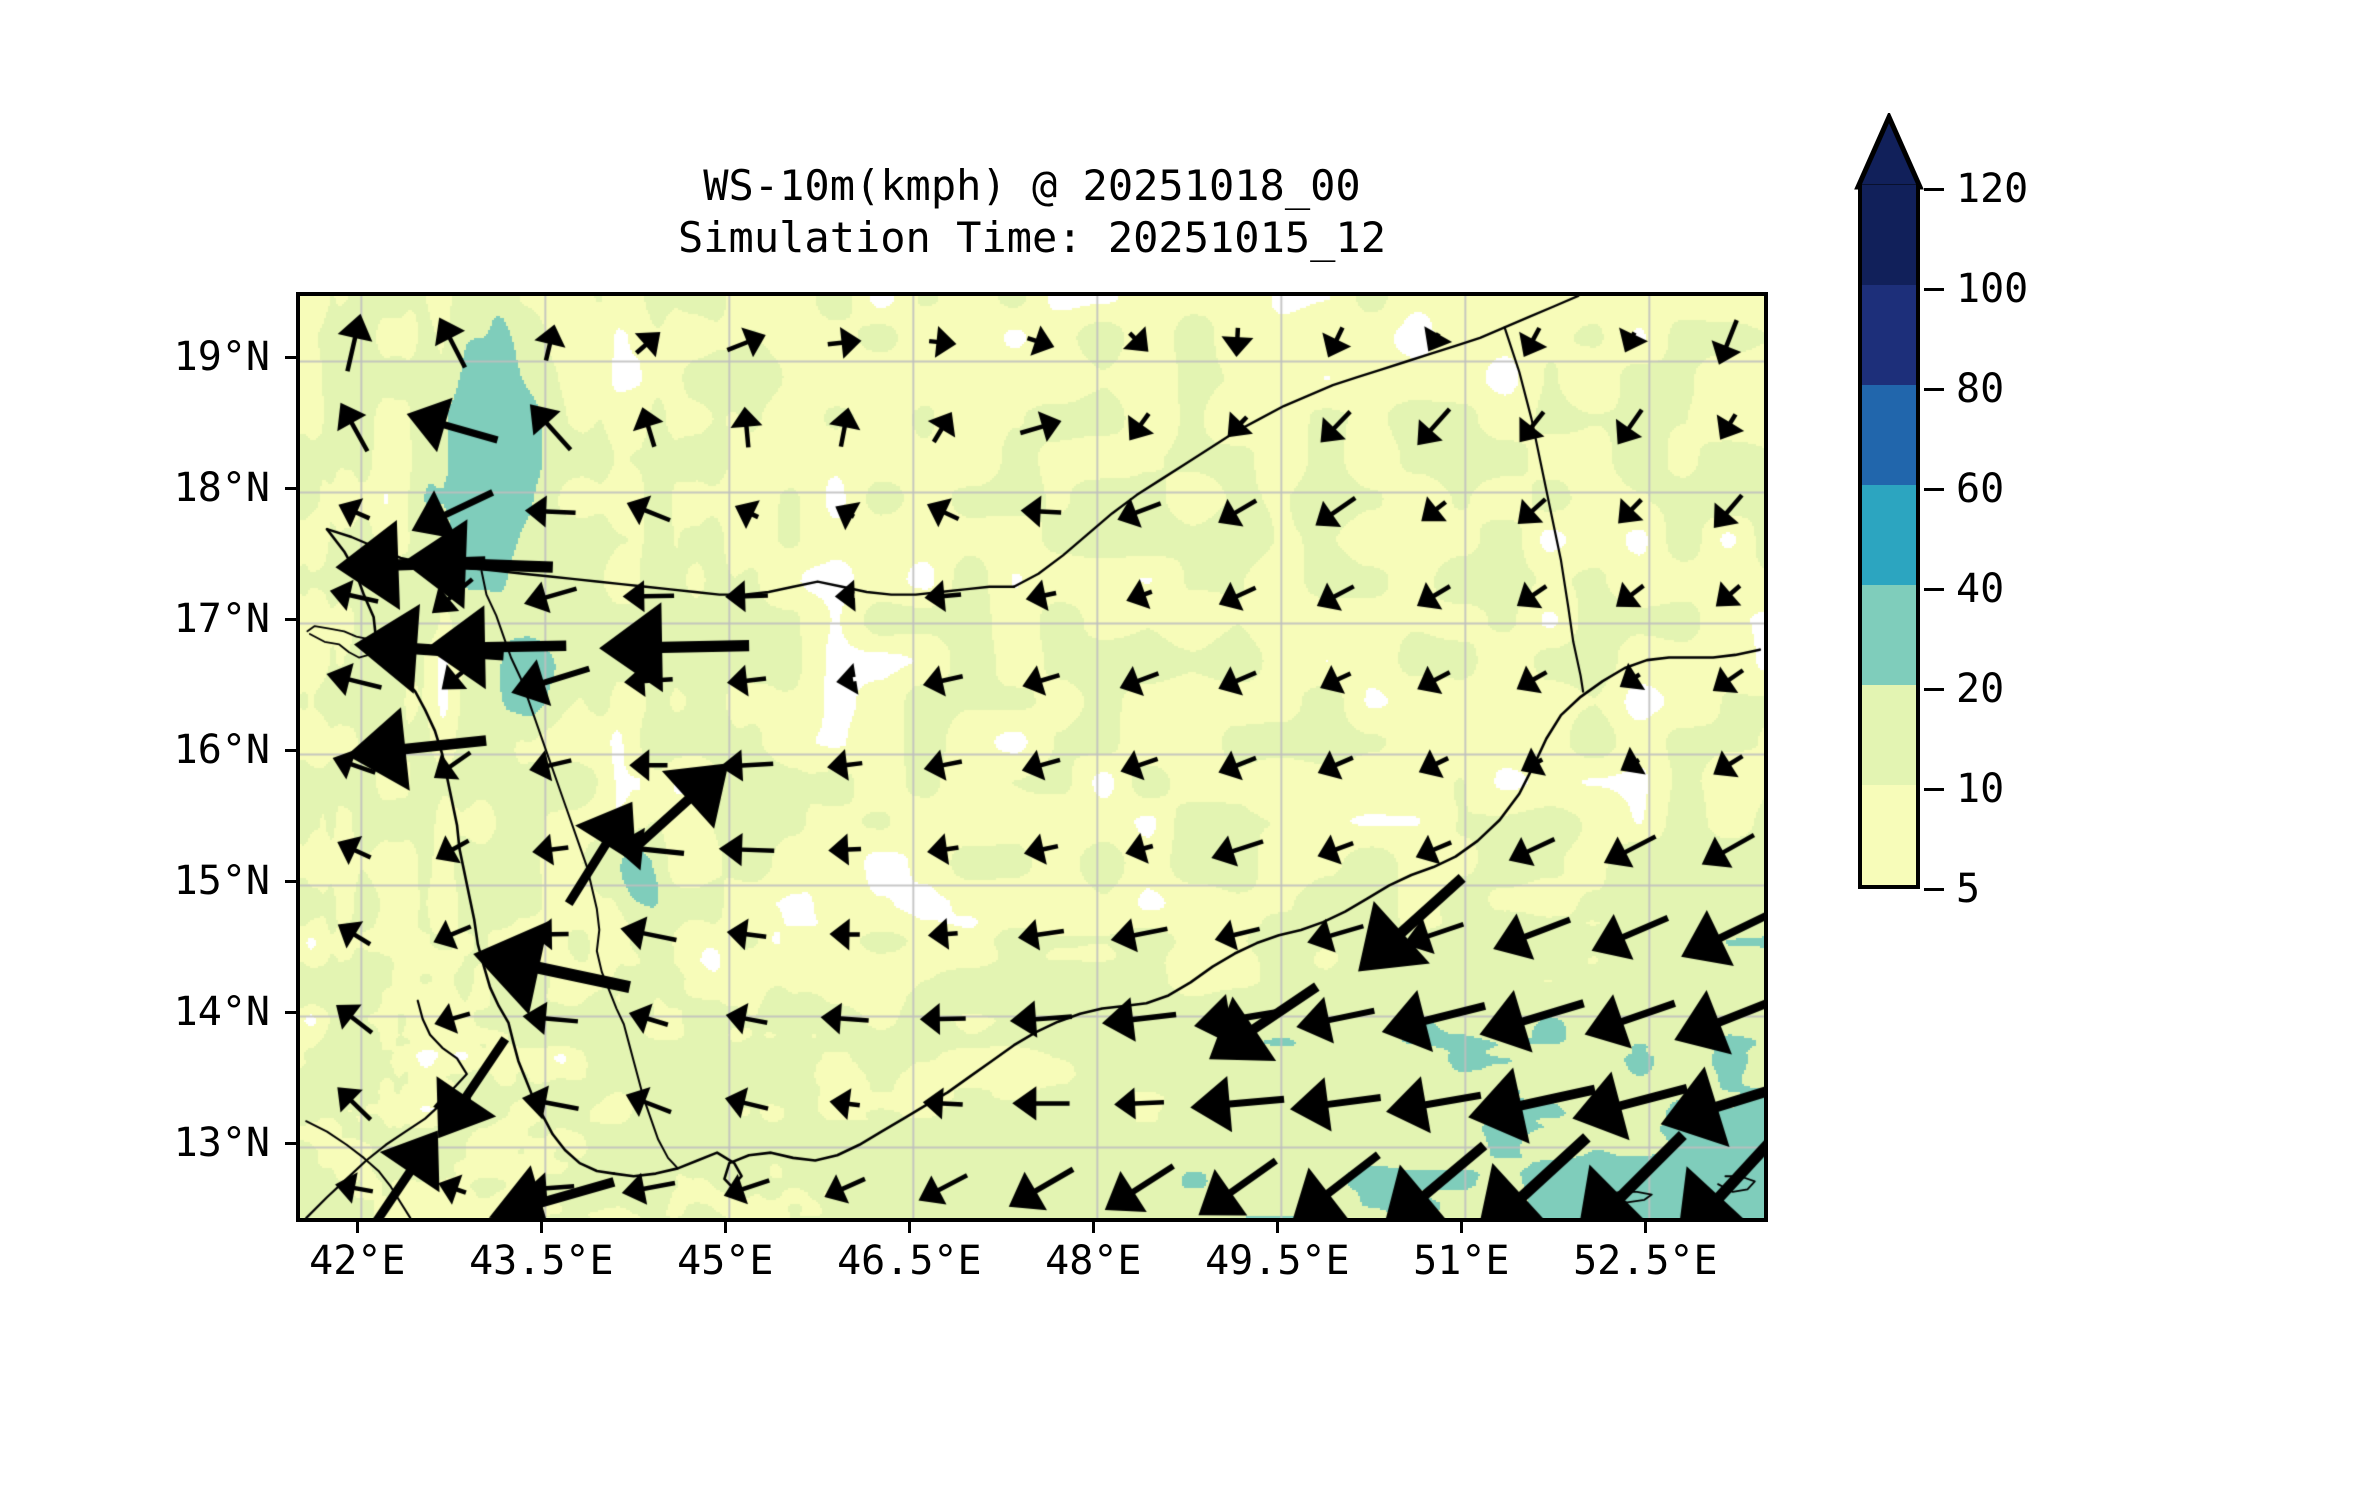  What do you see at coordinates (1980, 489) in the screenshot?
I see `colorbar-tick-label: 60` at bounding box center [1980, 489].